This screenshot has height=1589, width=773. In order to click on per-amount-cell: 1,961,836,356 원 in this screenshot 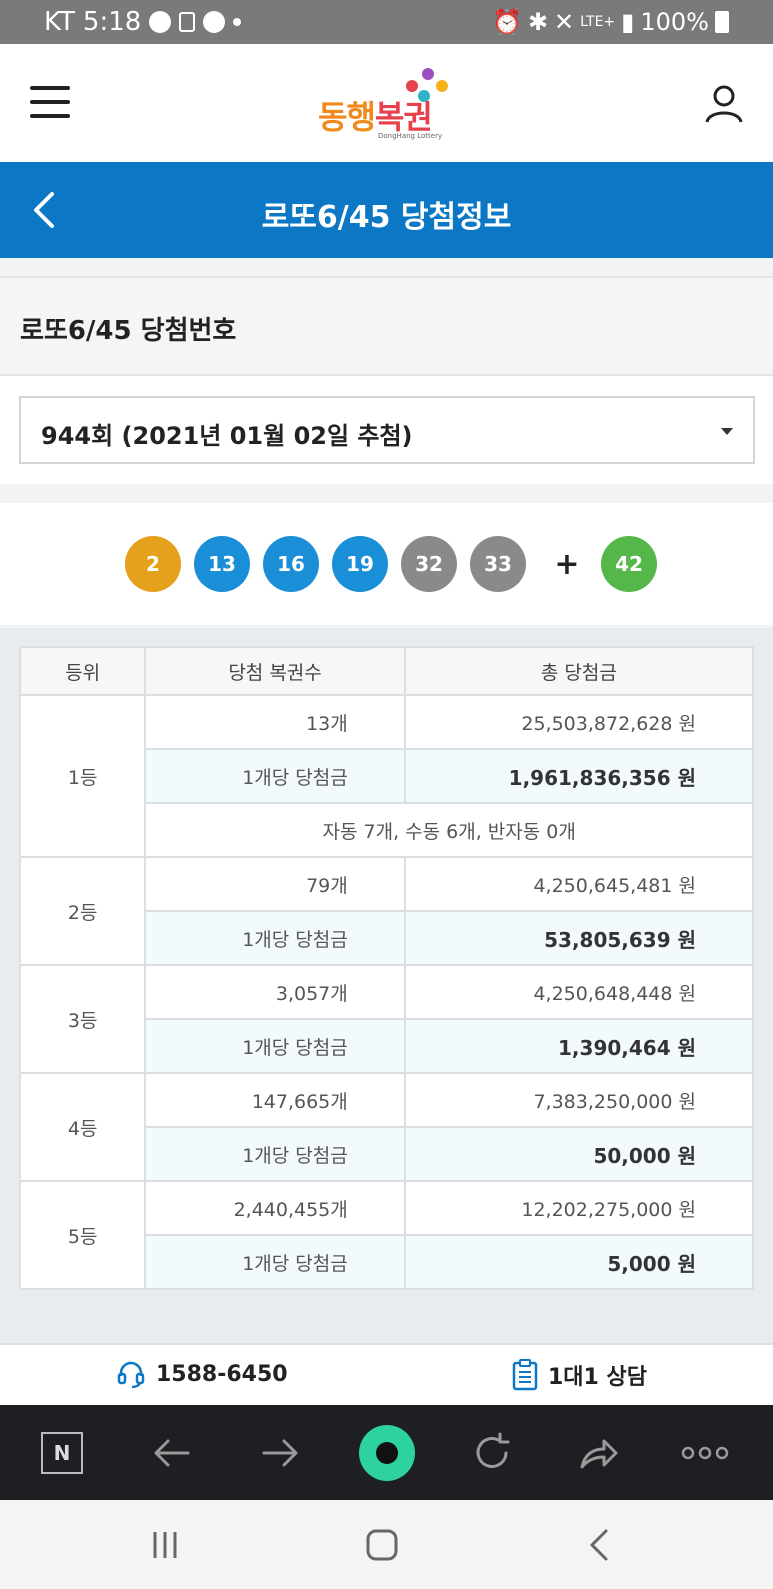, I will do `click(579, 776)`.